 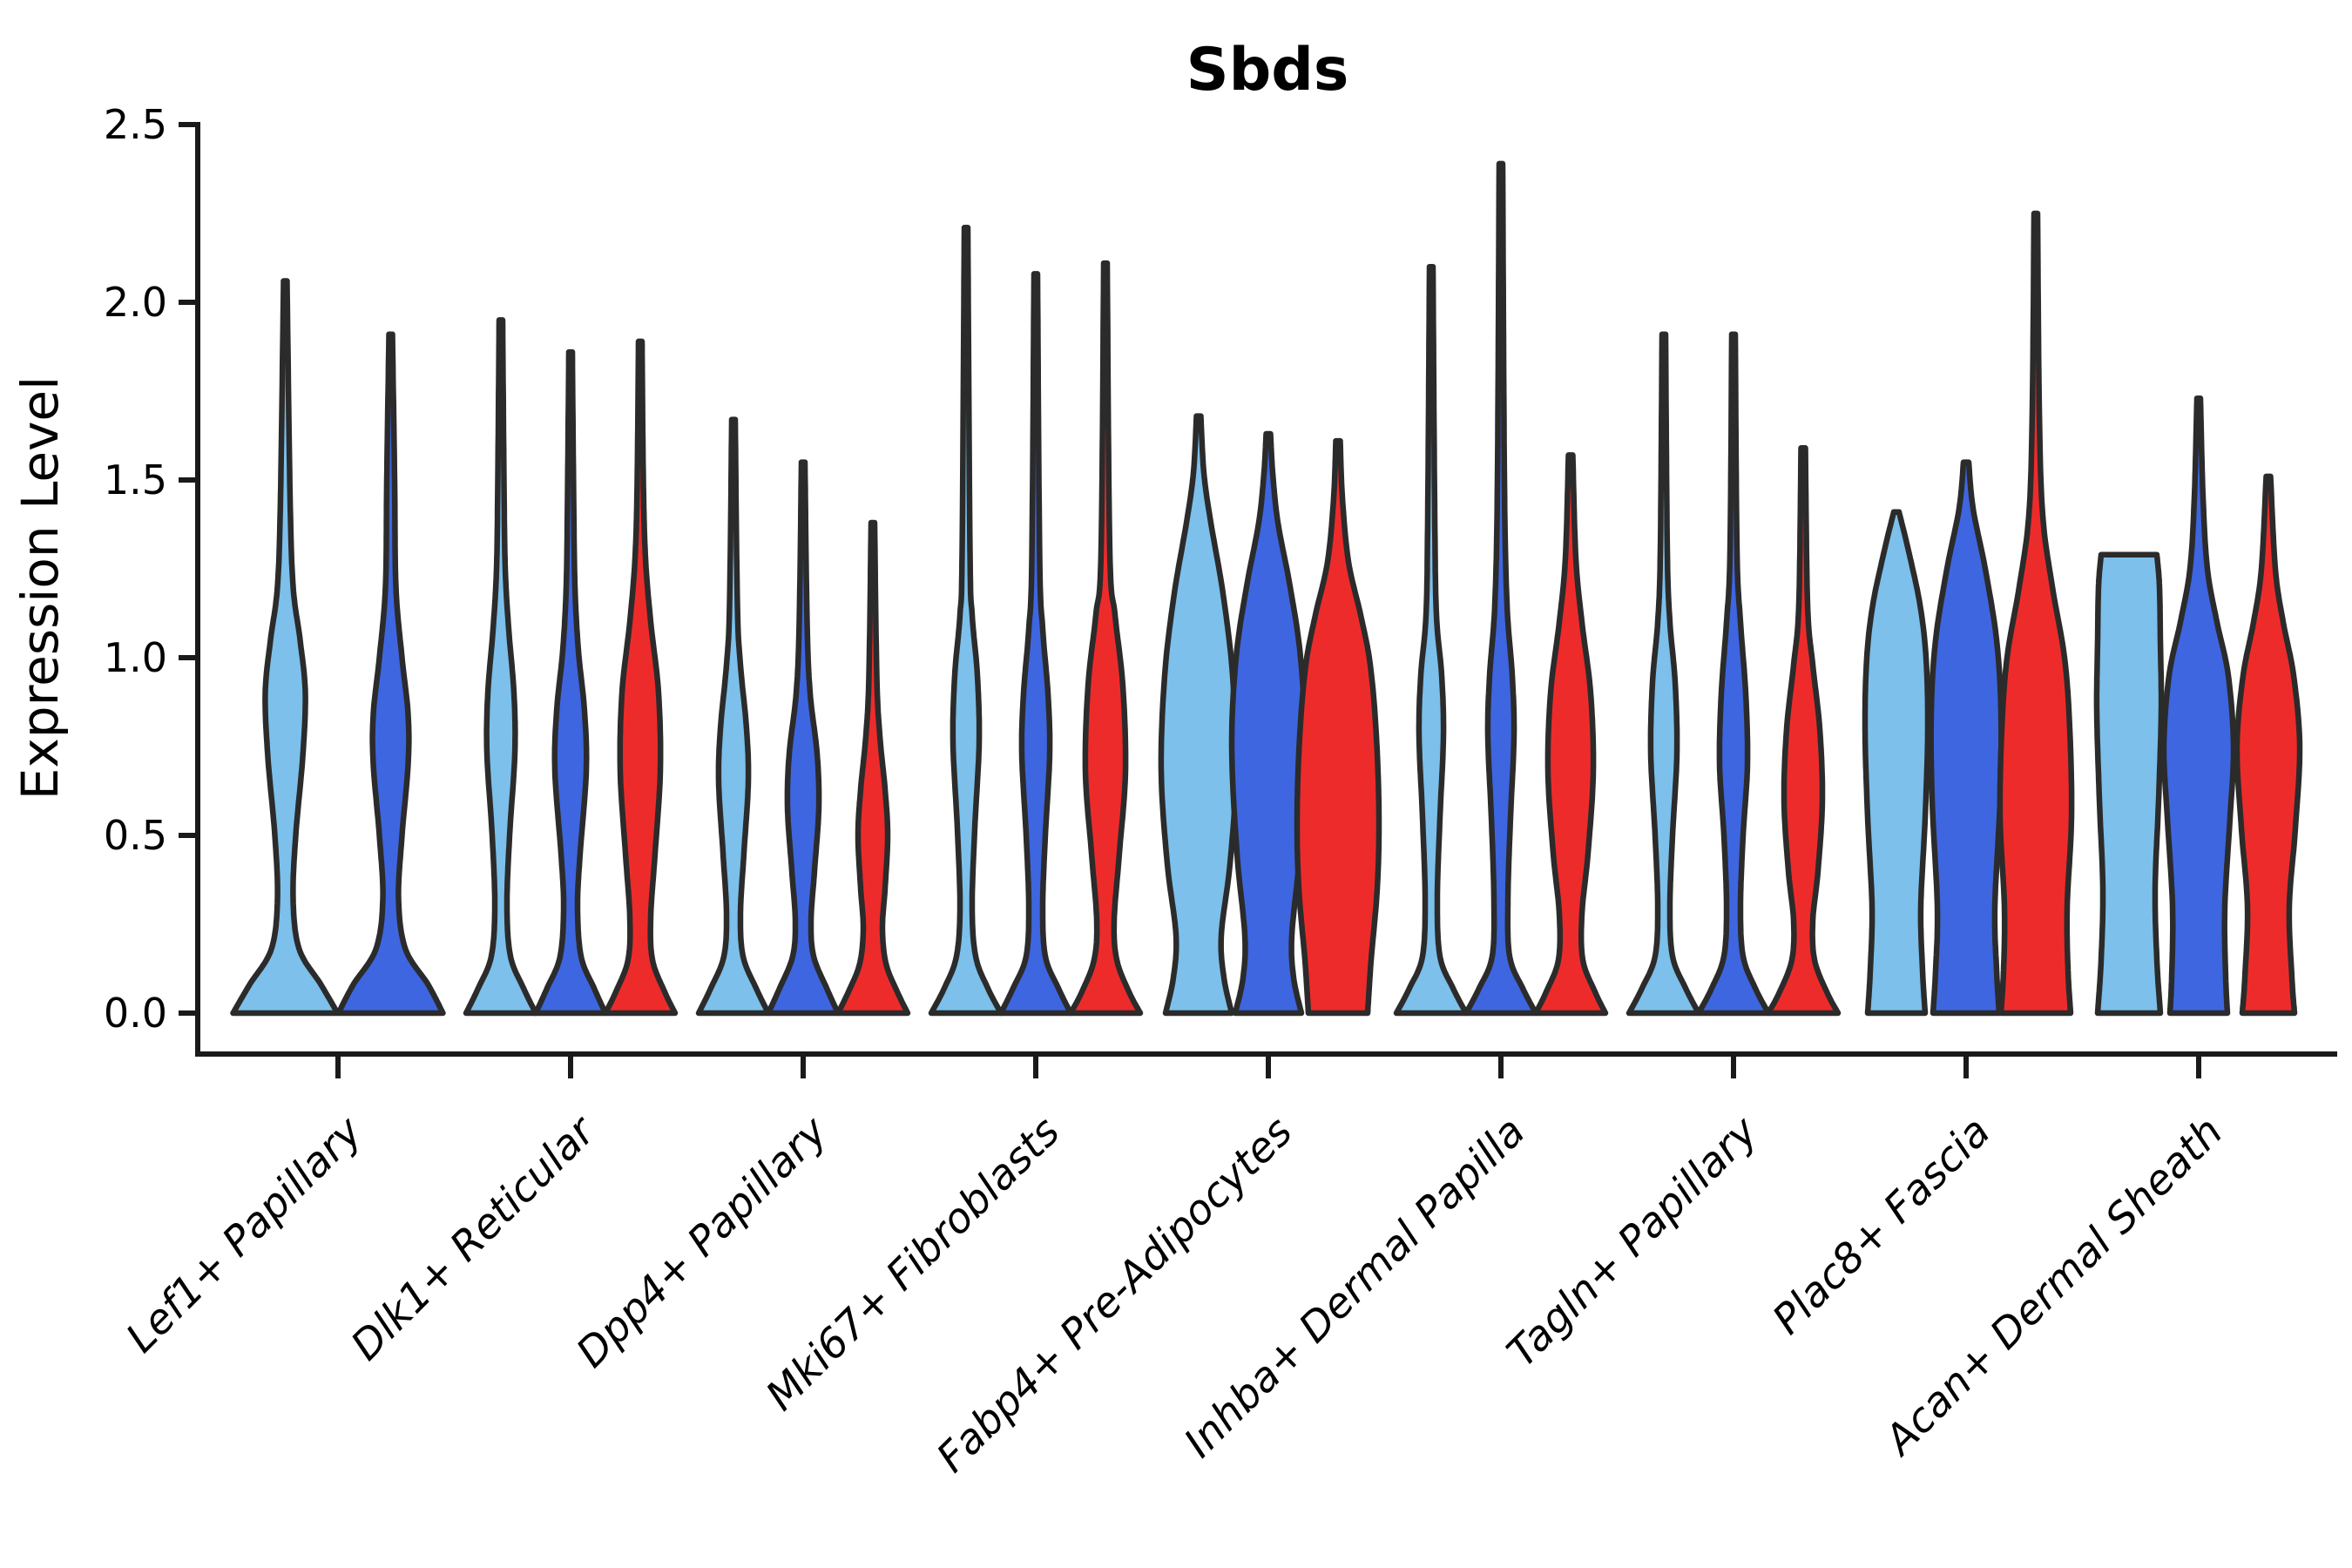 I want to click on violin-inhba-dermal-papilla-lightblue, so click(x=1431, y=640).